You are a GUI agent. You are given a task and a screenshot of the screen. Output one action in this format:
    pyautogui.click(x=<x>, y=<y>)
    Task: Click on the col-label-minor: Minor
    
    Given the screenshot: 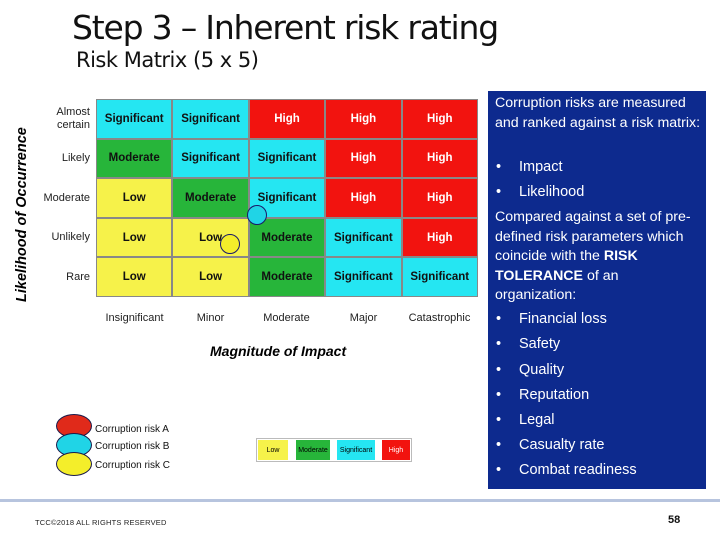 What is the action you would take?
    pyautogui.click(x=210, y=318)
    